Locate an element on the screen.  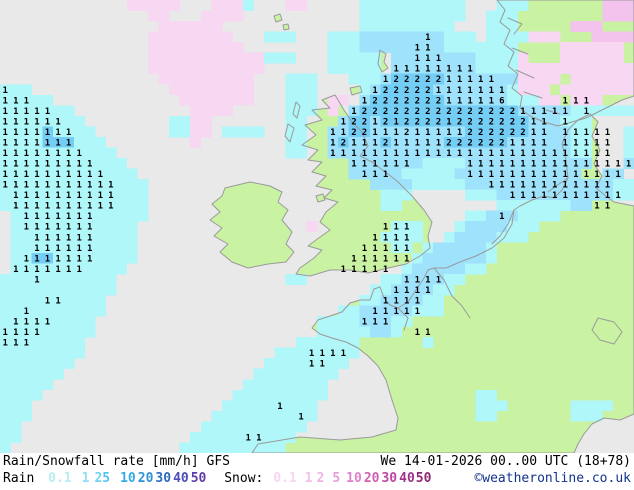
snow-scale-value: 50 is located at coordinates (423, 478).